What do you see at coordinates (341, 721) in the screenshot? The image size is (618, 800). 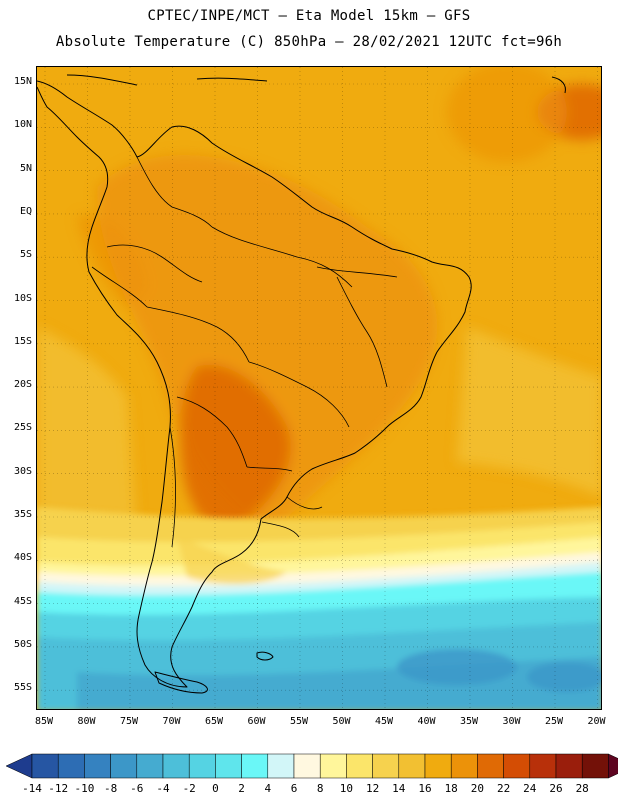 I see `longitude-label: 50W` at bounding box center [341, 721].